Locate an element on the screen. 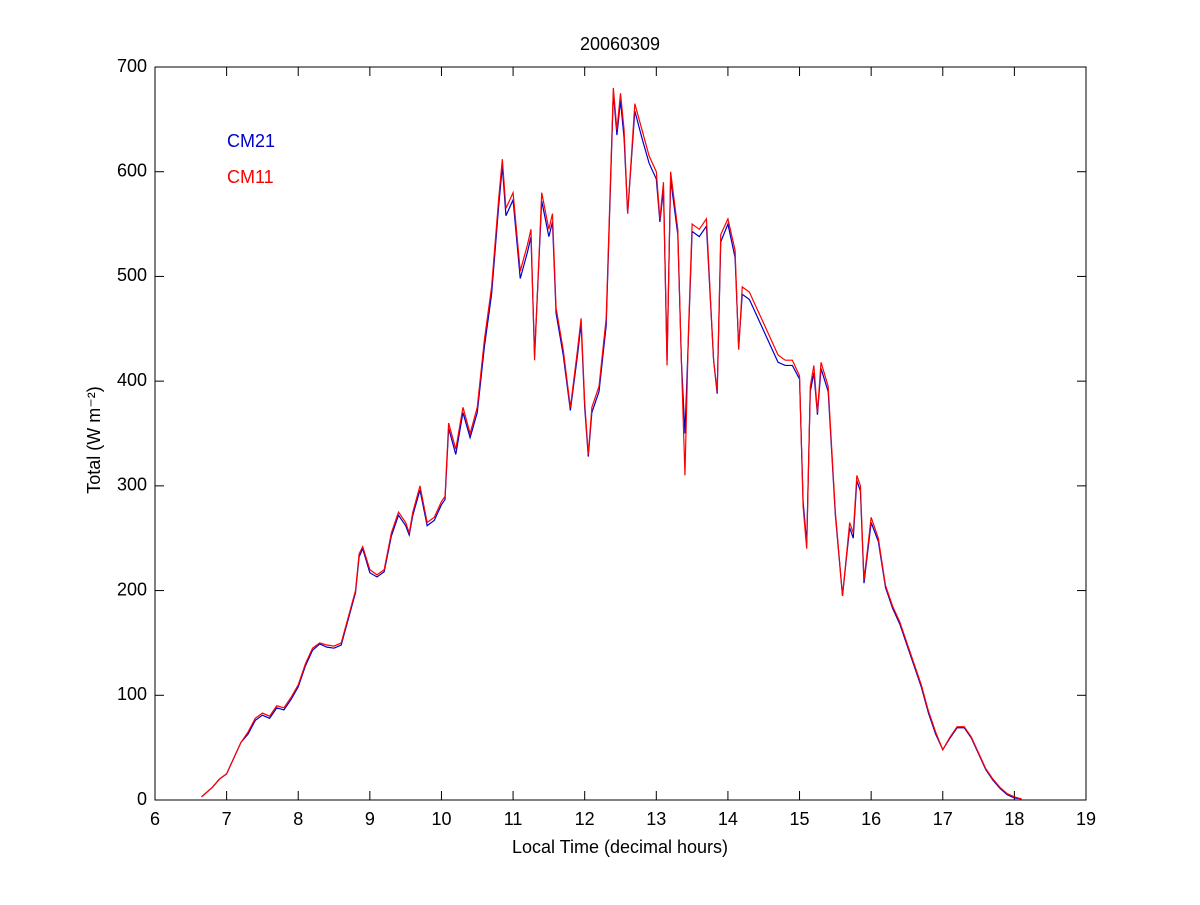  x-tick-label: 7 is located at coordinates (227, 819).